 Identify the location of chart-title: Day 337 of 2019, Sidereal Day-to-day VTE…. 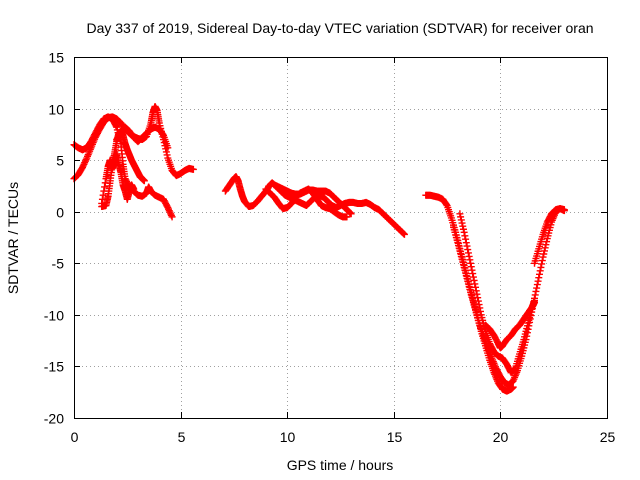
(339, 28).